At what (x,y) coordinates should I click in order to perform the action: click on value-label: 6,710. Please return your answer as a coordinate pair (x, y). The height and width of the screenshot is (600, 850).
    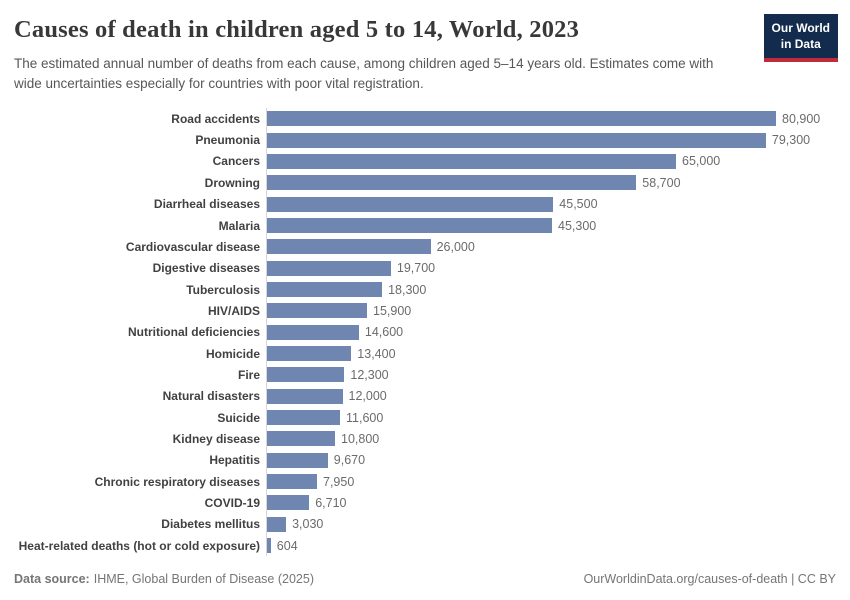
    Looking at the image, I should click on (331, 502).